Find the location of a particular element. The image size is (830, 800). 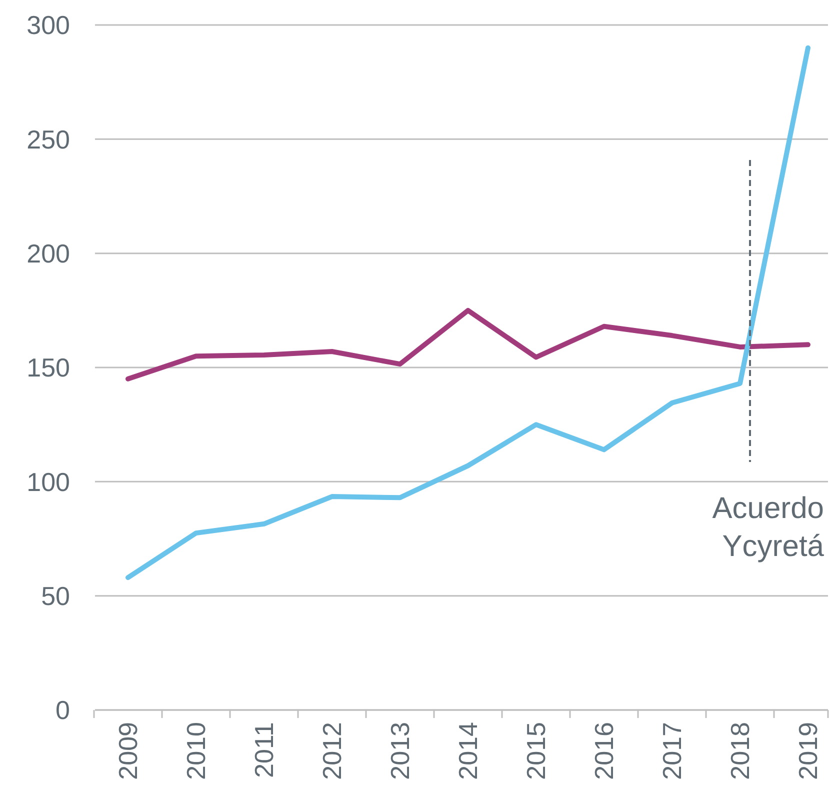

y-tick-label: 150 is located at coordinates (48, 367).